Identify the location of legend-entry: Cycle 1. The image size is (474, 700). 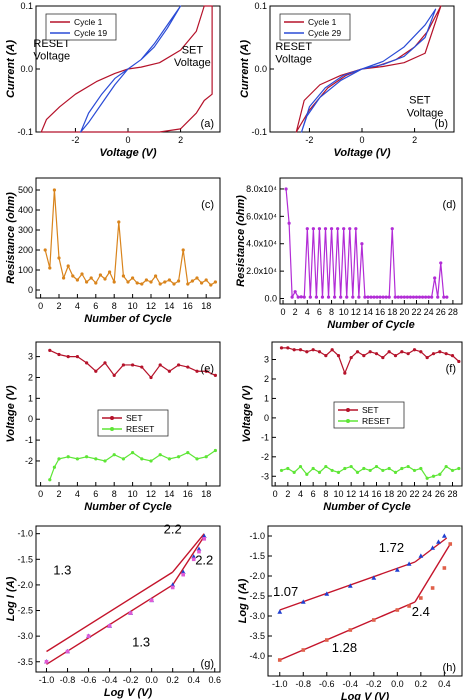
(322, 22).